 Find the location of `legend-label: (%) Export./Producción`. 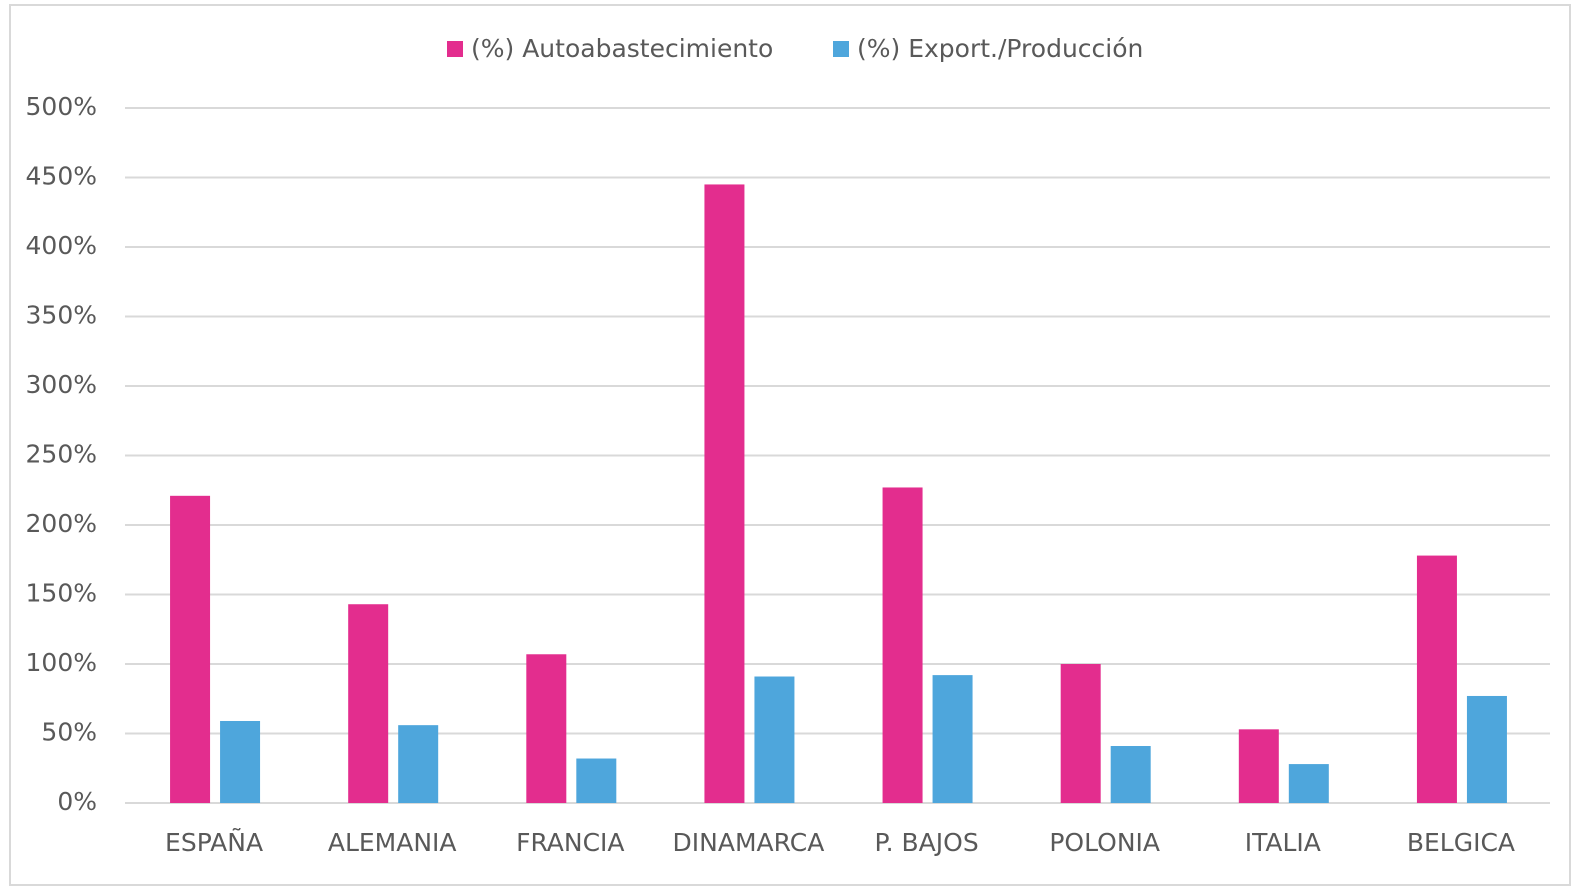

legend-label: (%) Export./Producción is located at coordinates (1000, 48).